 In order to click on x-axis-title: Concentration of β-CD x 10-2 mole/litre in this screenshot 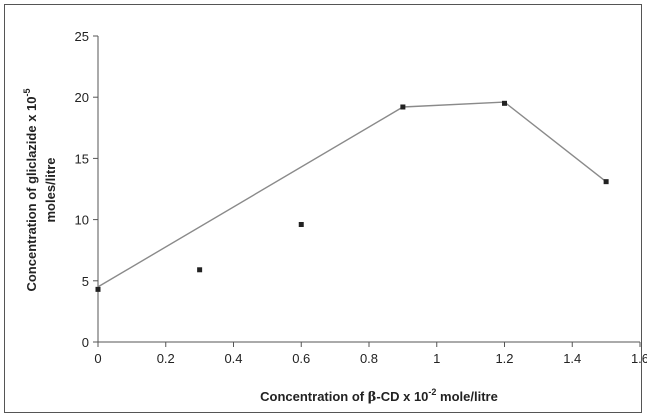, I will do `click(379, 396)`.